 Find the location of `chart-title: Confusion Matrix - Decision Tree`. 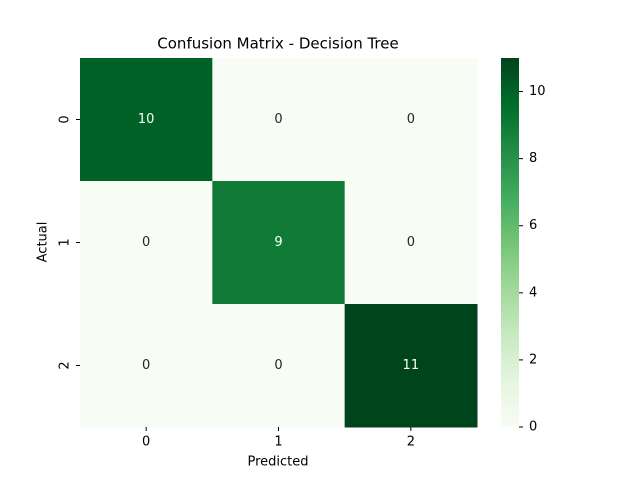

chart-title: Confusion Matrix - Decision Tree is located at coordinates (277, 44).